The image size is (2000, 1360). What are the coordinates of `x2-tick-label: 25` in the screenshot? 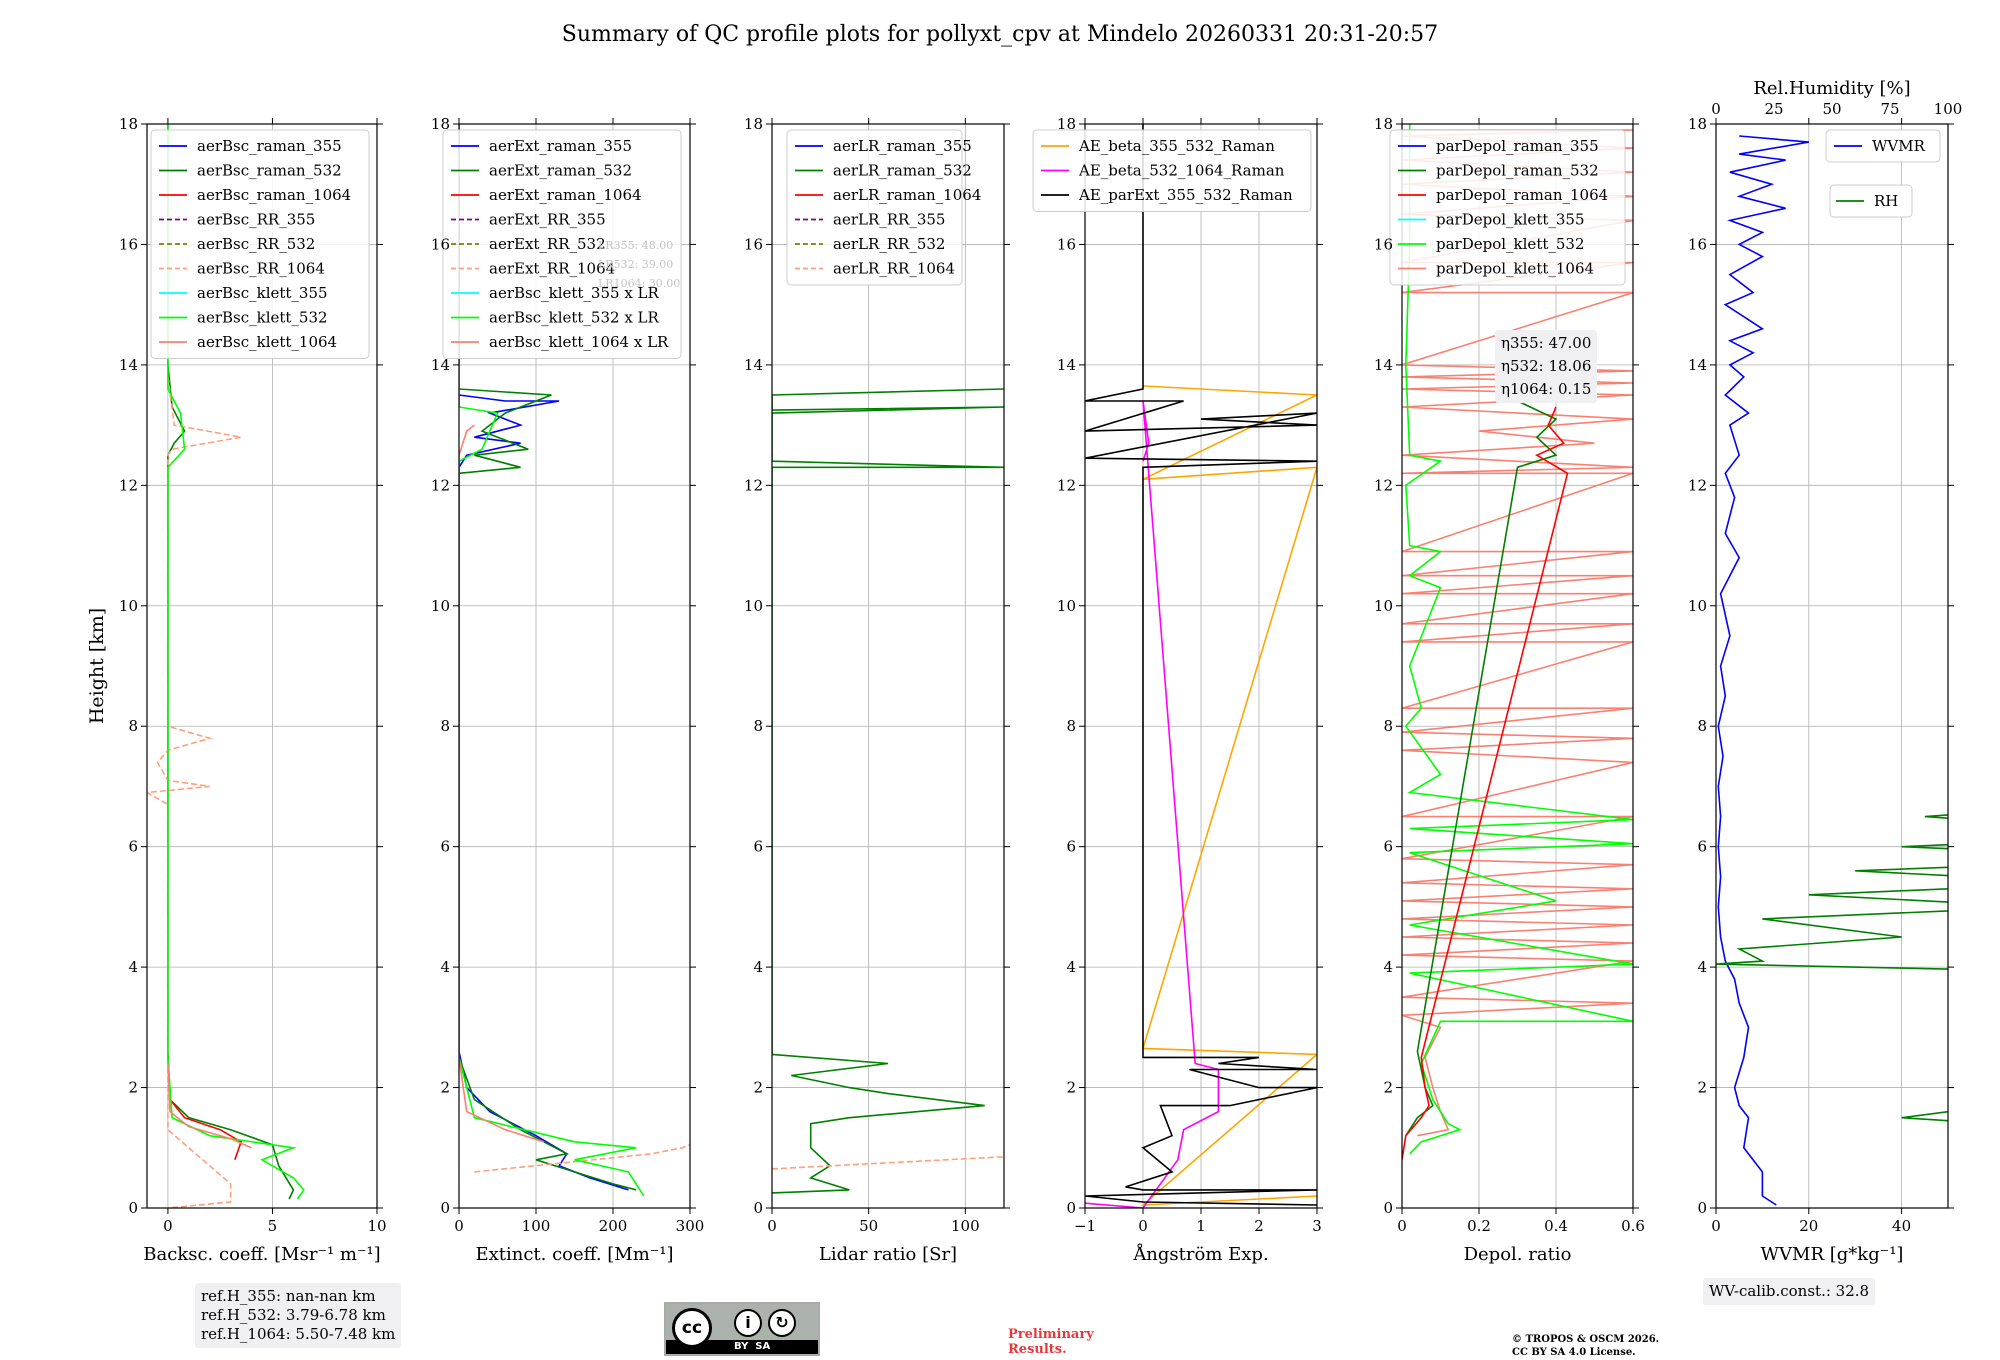 It's located at (1773, 109).